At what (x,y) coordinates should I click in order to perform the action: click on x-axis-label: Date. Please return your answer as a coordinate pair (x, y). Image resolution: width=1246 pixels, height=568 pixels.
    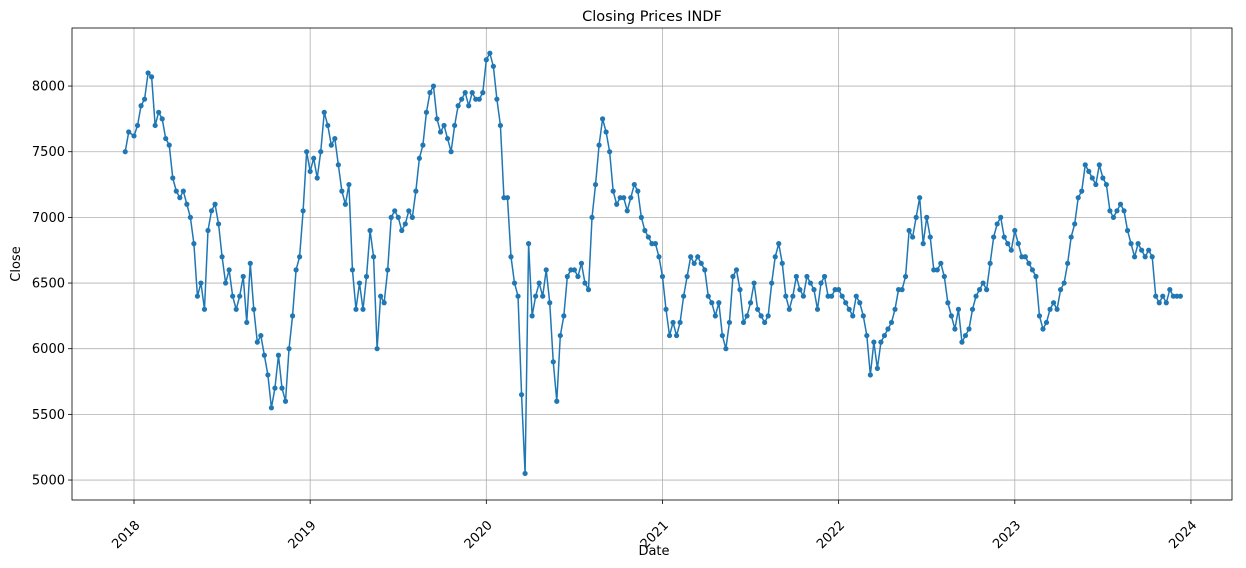
    Looking at the image, I should click on (653, 551).